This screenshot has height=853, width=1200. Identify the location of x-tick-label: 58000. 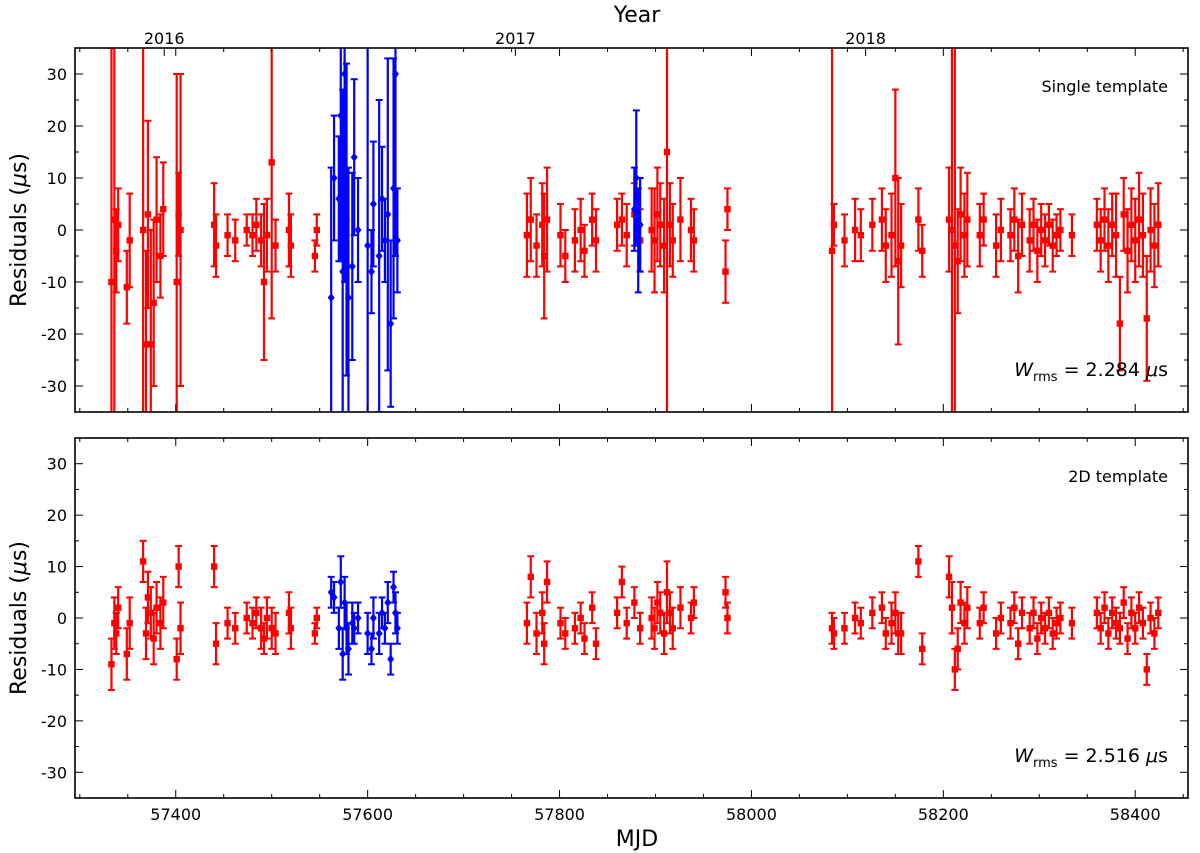
(751, 814).